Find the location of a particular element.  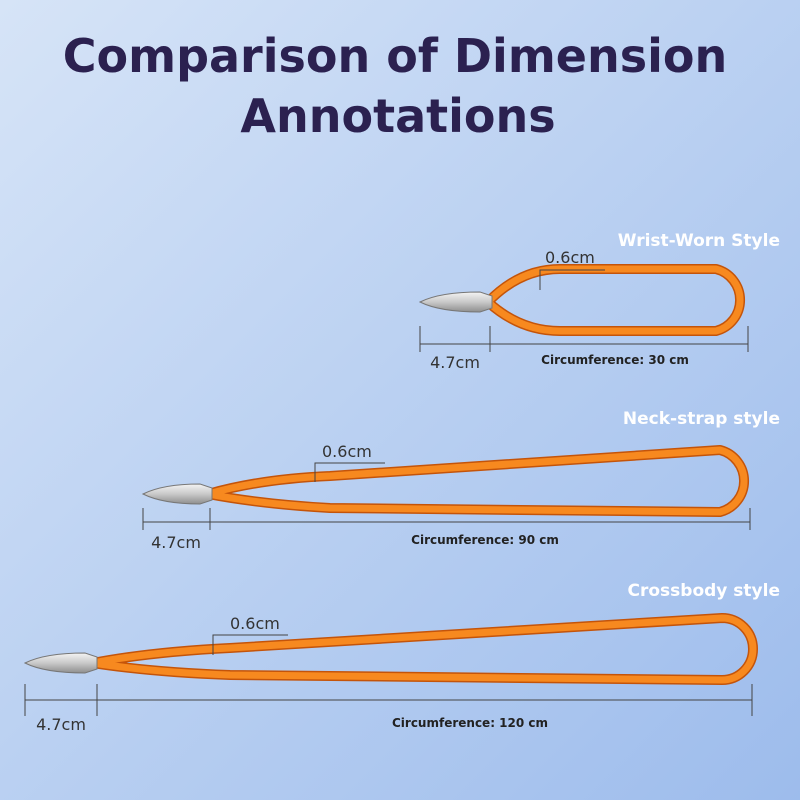

circumference-label: Circumference: 30 cm is located at coordinates (615, 360).